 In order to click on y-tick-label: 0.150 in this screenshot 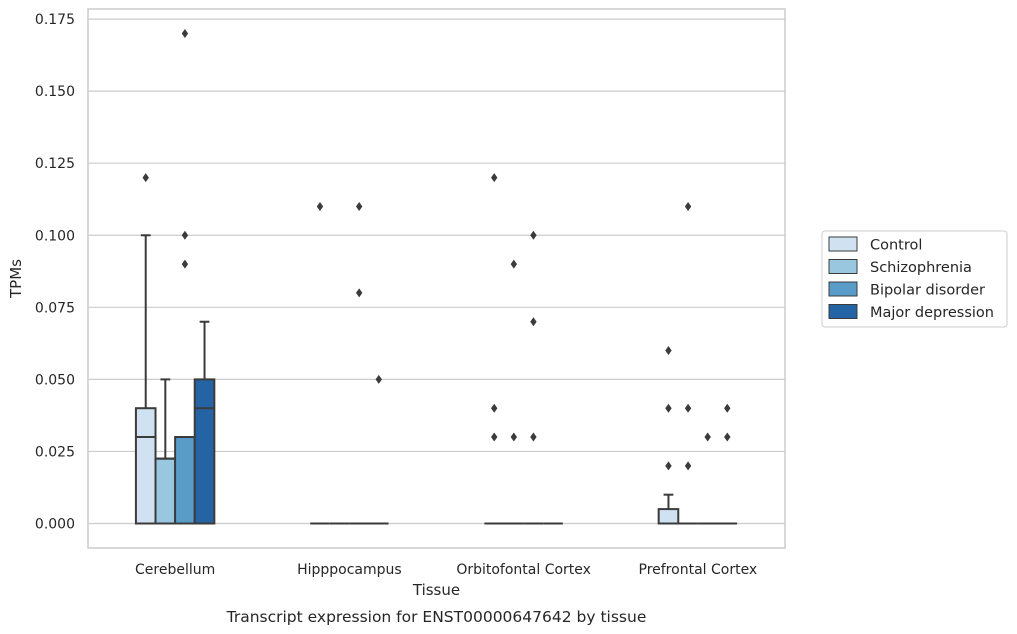, I will do `click(55, 92)`.